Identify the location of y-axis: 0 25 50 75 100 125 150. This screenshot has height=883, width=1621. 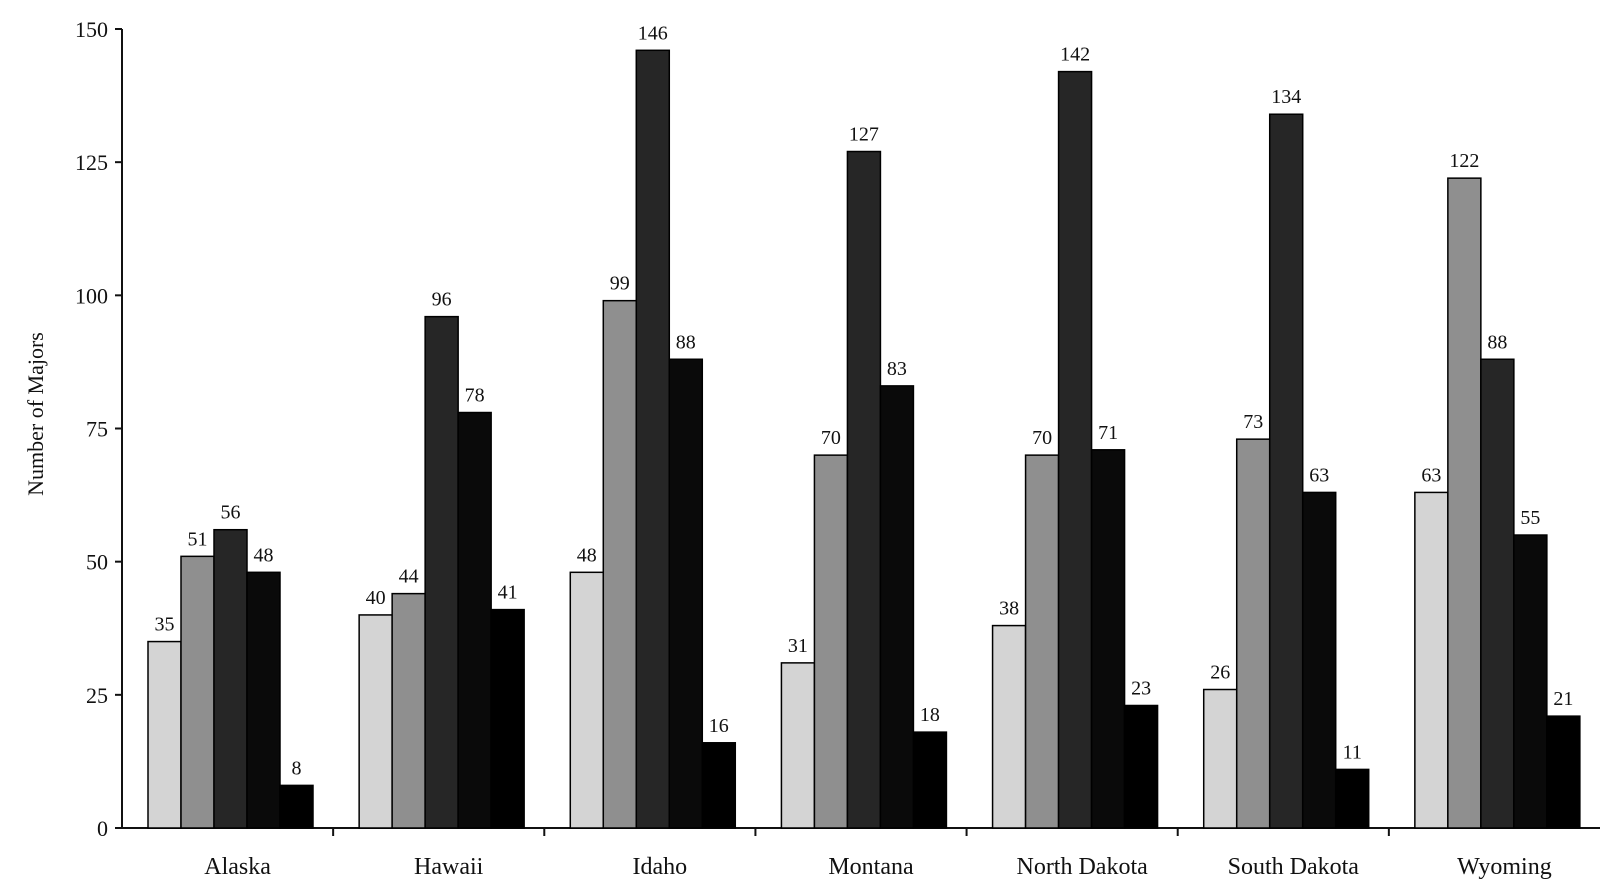
(99, 429).